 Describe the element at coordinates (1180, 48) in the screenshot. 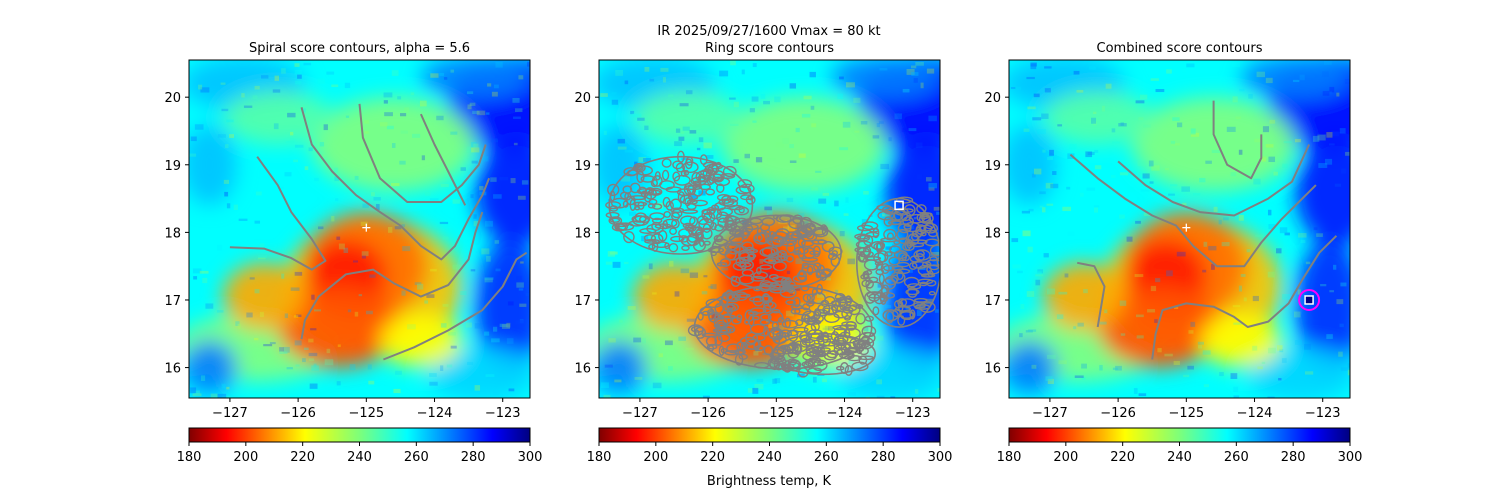

I see `panel-title: Combined score contours` at that location.